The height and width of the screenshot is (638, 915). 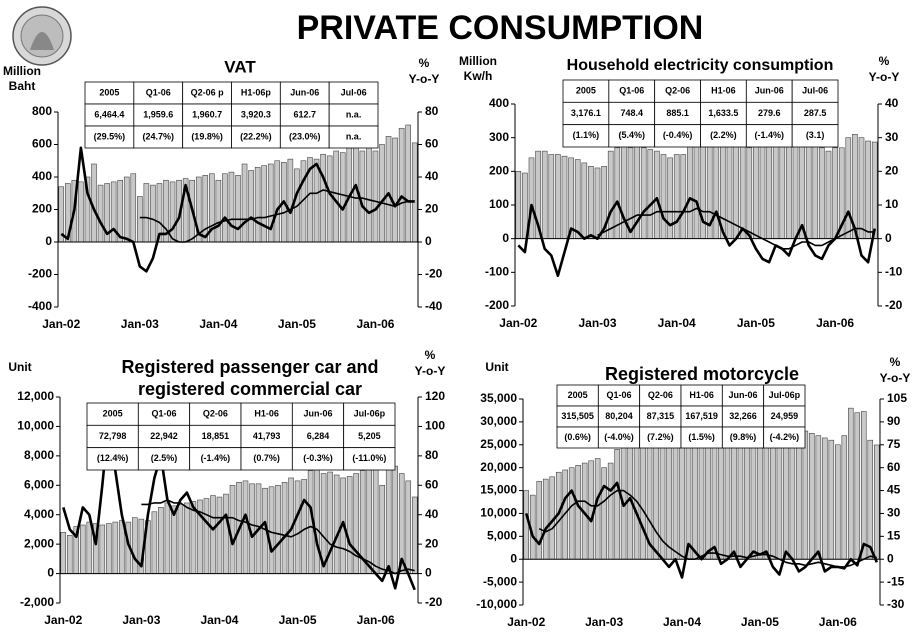 I want to click on y2-tick-label: 105, so click(x=897, y=398).